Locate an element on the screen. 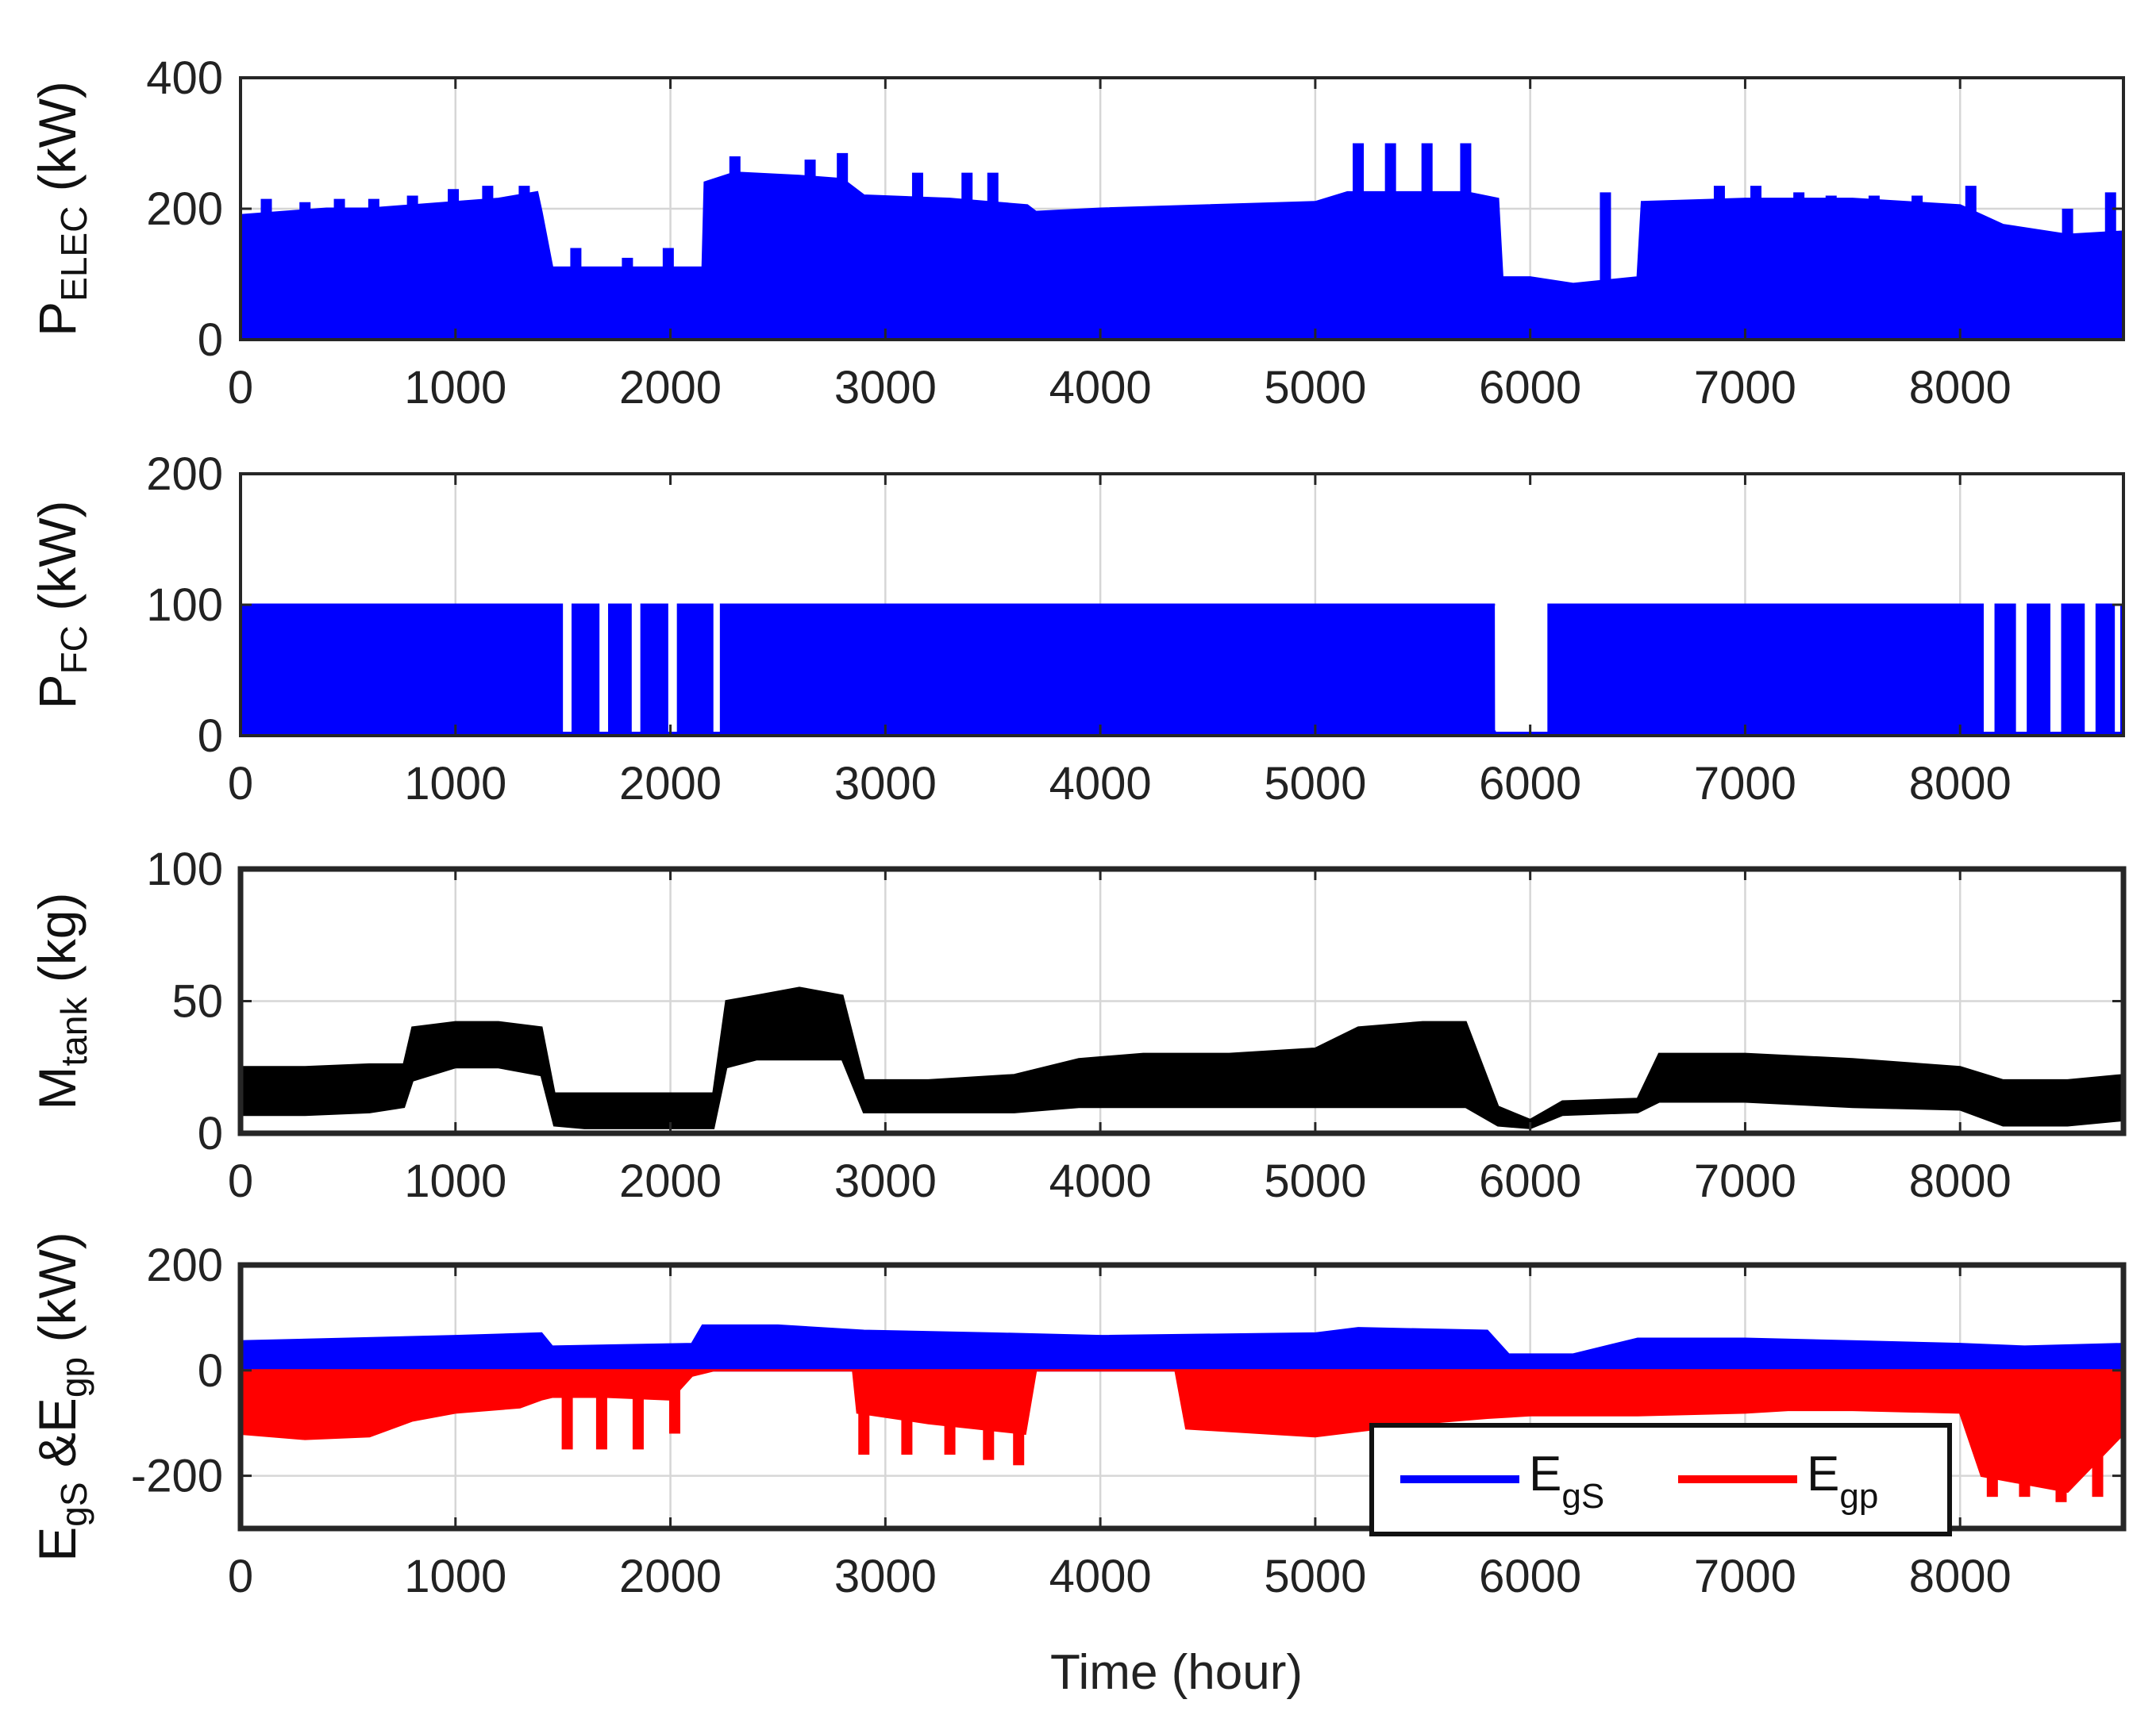 This screenshot has height=1711, width=2156. axes-frame is located at coordinates (1182, 1397).